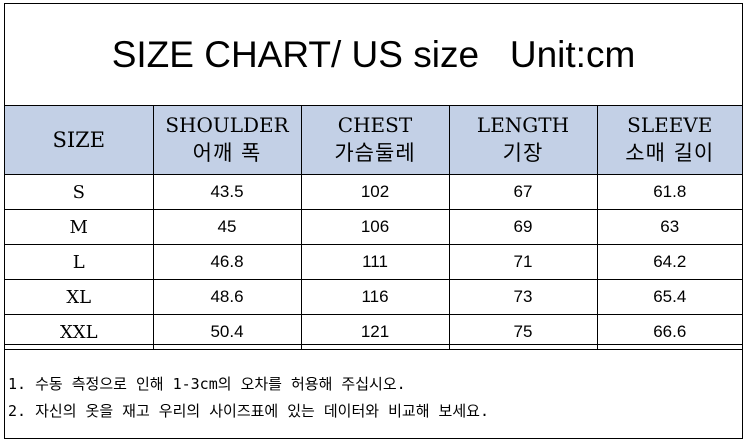  What do you see at coordinates (523, 297) in the screenshot?
I see `length-cell: 73` at bounding box center [523, 297].